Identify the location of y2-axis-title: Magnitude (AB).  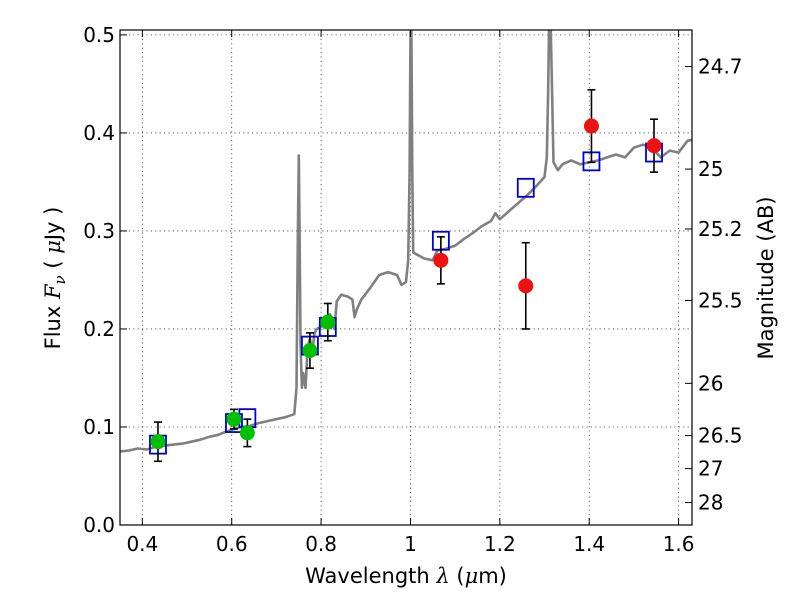
(766, 277).